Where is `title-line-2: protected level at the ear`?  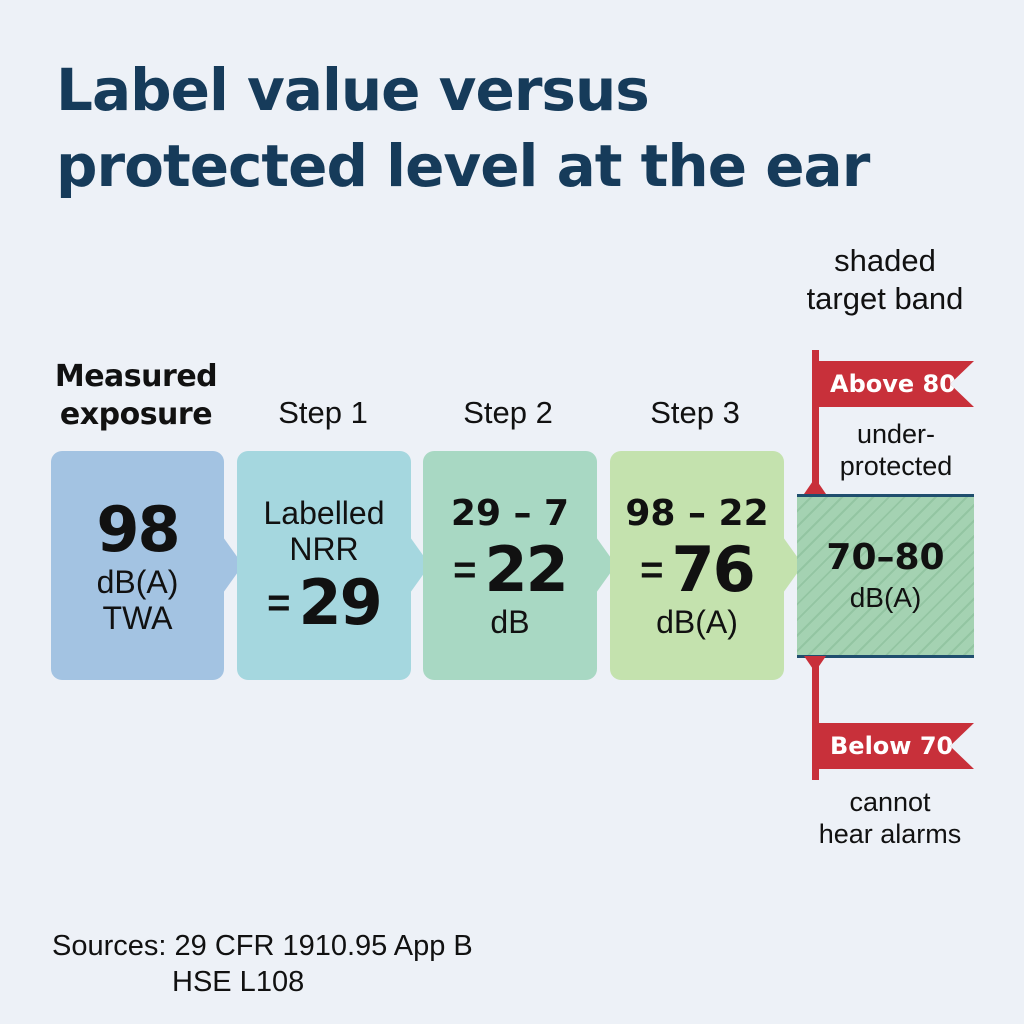
title-line-2: protected level at the ear is located at coordinates (463, 166).